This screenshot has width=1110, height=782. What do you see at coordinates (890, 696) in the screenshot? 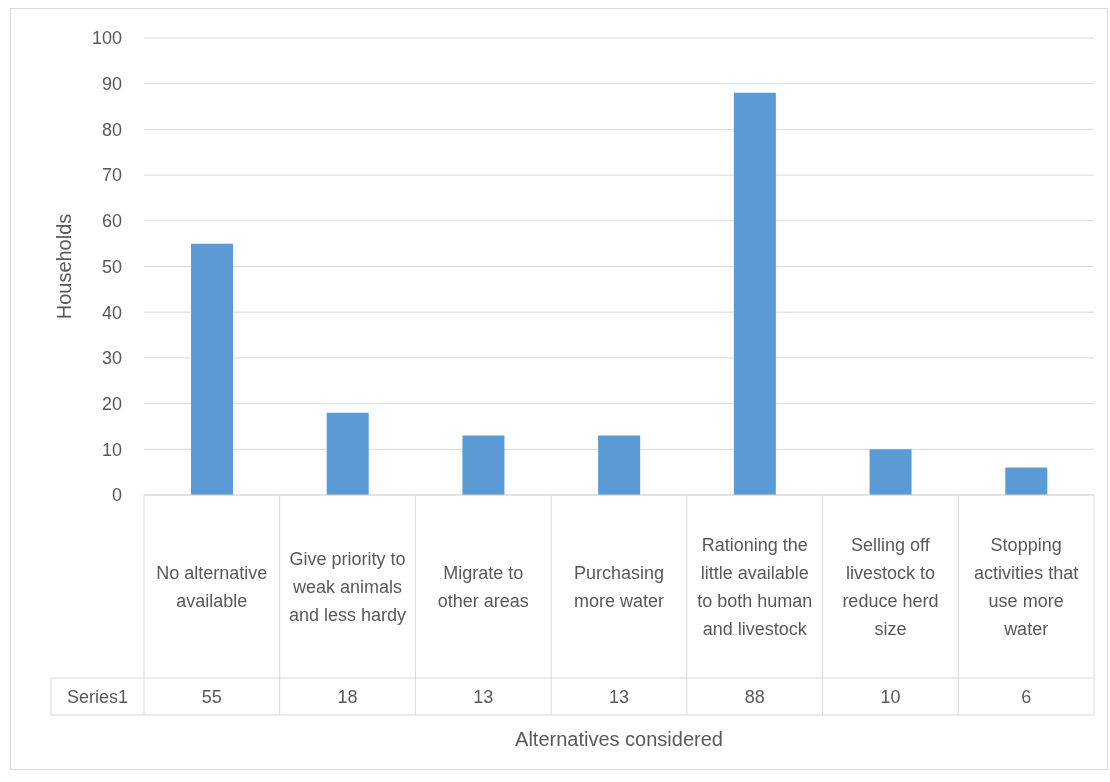
I see `data-label: 10` at bounding box center [890, 696].